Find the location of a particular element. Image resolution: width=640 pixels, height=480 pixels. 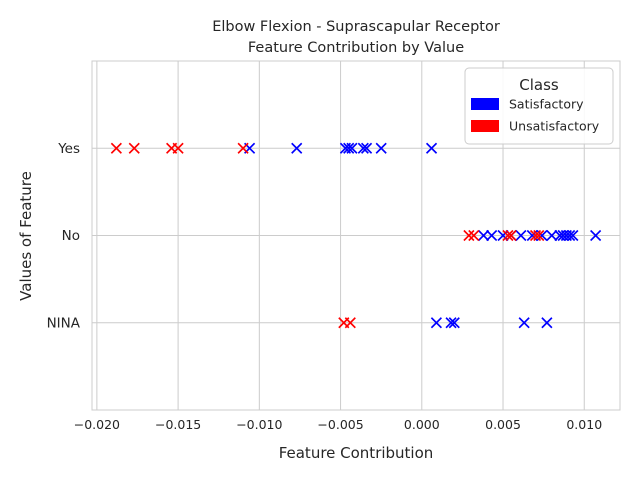

x-axis-ticks: −0.020 −0.015 −0.010 −0.005 0.000 0.005 0.010 is located at coordinates (338, 424).